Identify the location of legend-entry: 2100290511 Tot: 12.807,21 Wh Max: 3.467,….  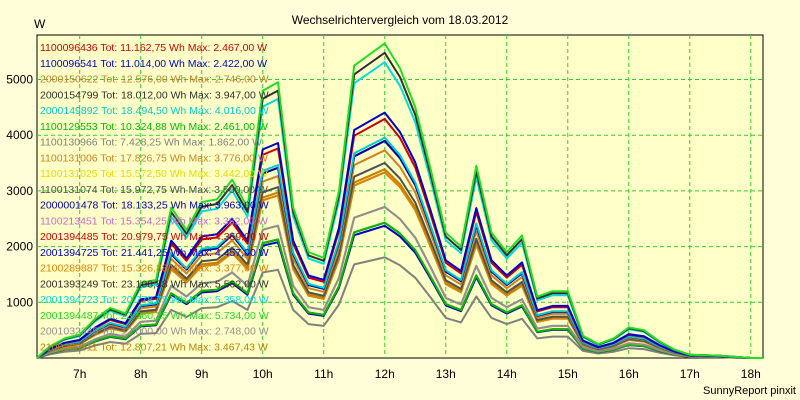
(154, 347).